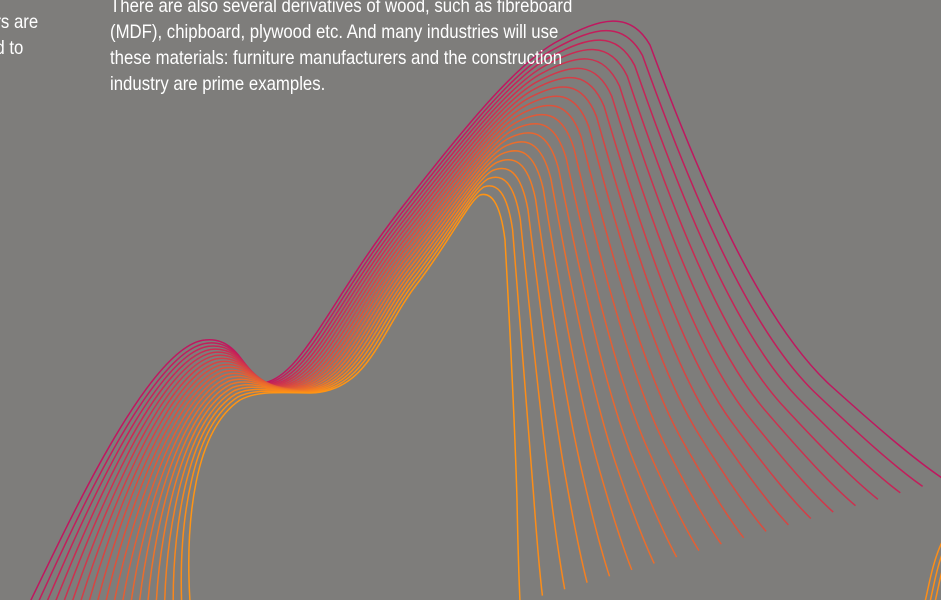 This screenshot has height=600, width=941. What do you see at coordinates (19, 22) in the screenshot?
I see `partial-paragraph-line: ers are` at bounding box center [19, 22].